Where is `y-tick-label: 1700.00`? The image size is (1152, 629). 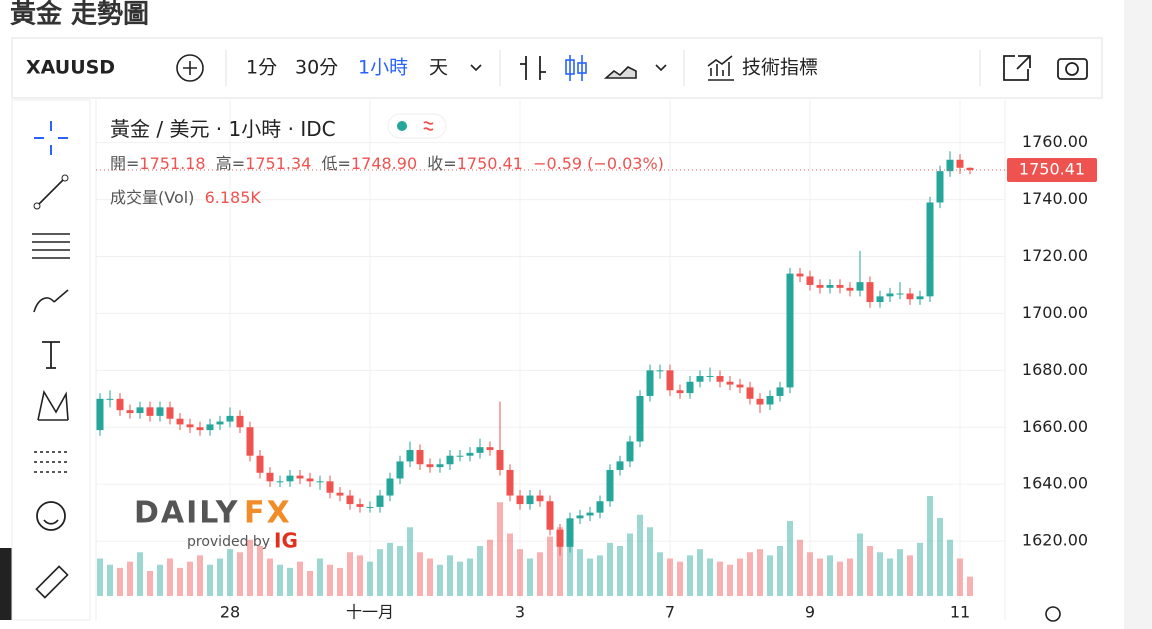 y-tick-label: 1700.00 is located at coordinates (1055, 312).